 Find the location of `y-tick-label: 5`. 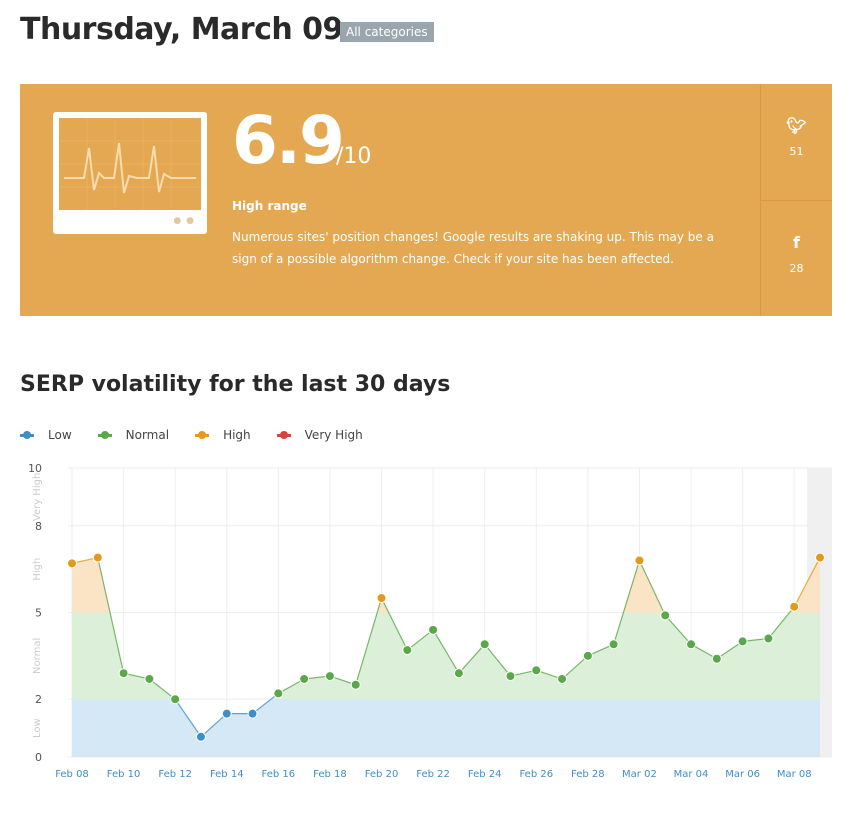

y-tick-label: 5 is located at coordinates (38, 613).